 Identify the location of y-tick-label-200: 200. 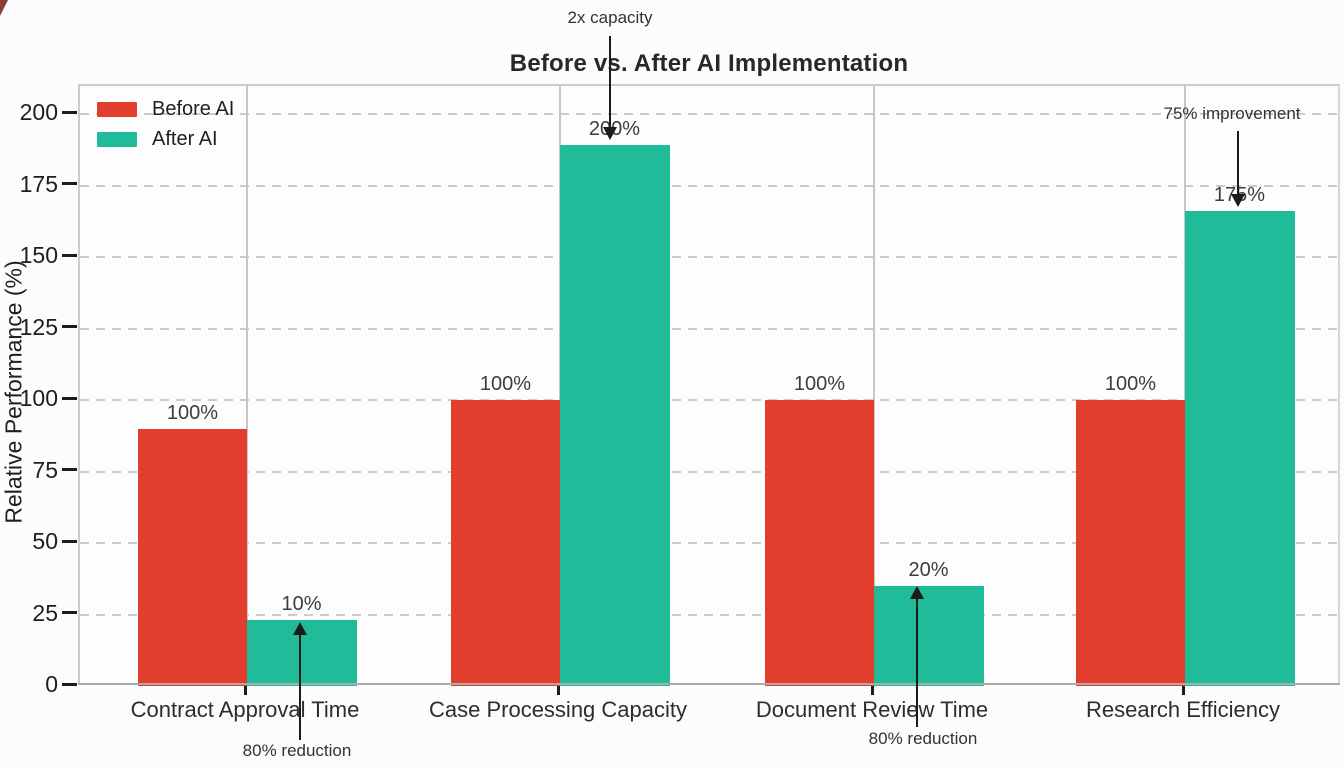
(38, 112).